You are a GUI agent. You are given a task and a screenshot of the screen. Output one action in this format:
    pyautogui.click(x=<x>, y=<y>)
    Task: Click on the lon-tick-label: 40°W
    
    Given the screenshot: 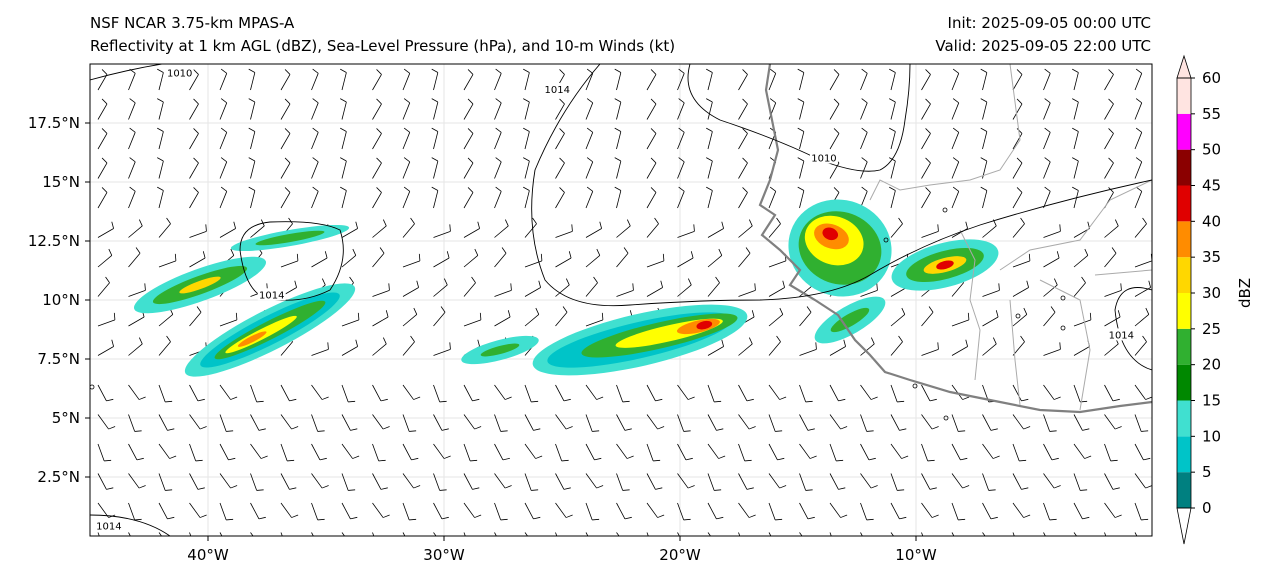 What is the action you would take?
    pyautogui.click(x=208, y=555)
    